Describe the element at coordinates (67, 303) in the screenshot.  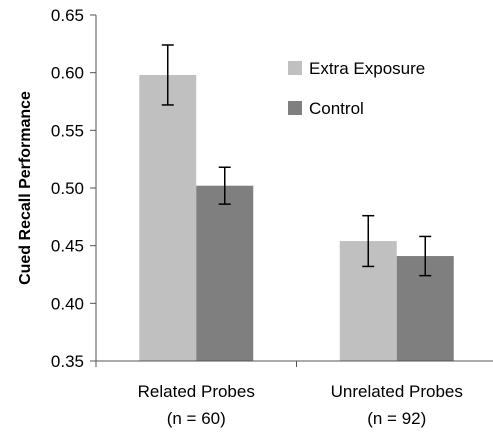
I see `y-tick-label: 0.40` at that location.